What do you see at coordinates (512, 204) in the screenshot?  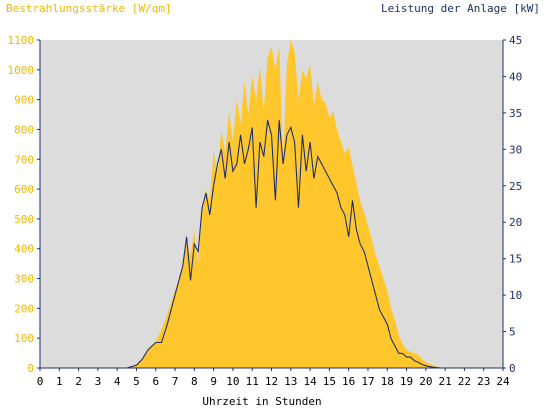 I see `right-y-ticks: 0 5 10 15 20 25 30 35 40 45` at bounding box center [512, 204].